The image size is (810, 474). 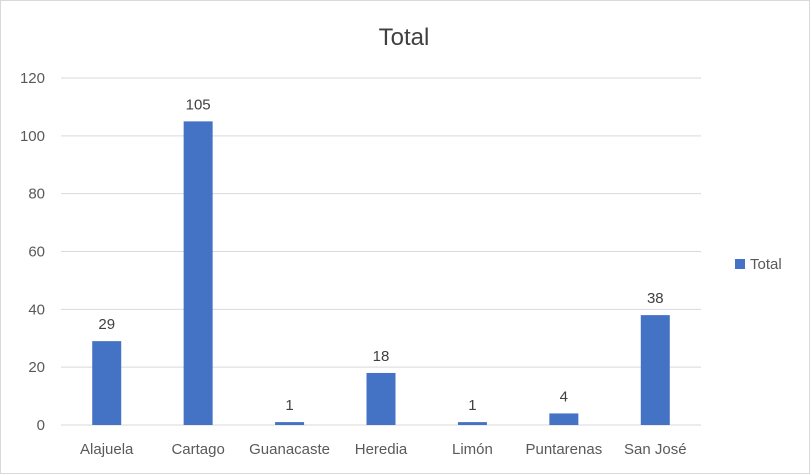 I want to click on y-axis-ticks: 0 20 40 60 80 100 120, so click(x=32, y=252).